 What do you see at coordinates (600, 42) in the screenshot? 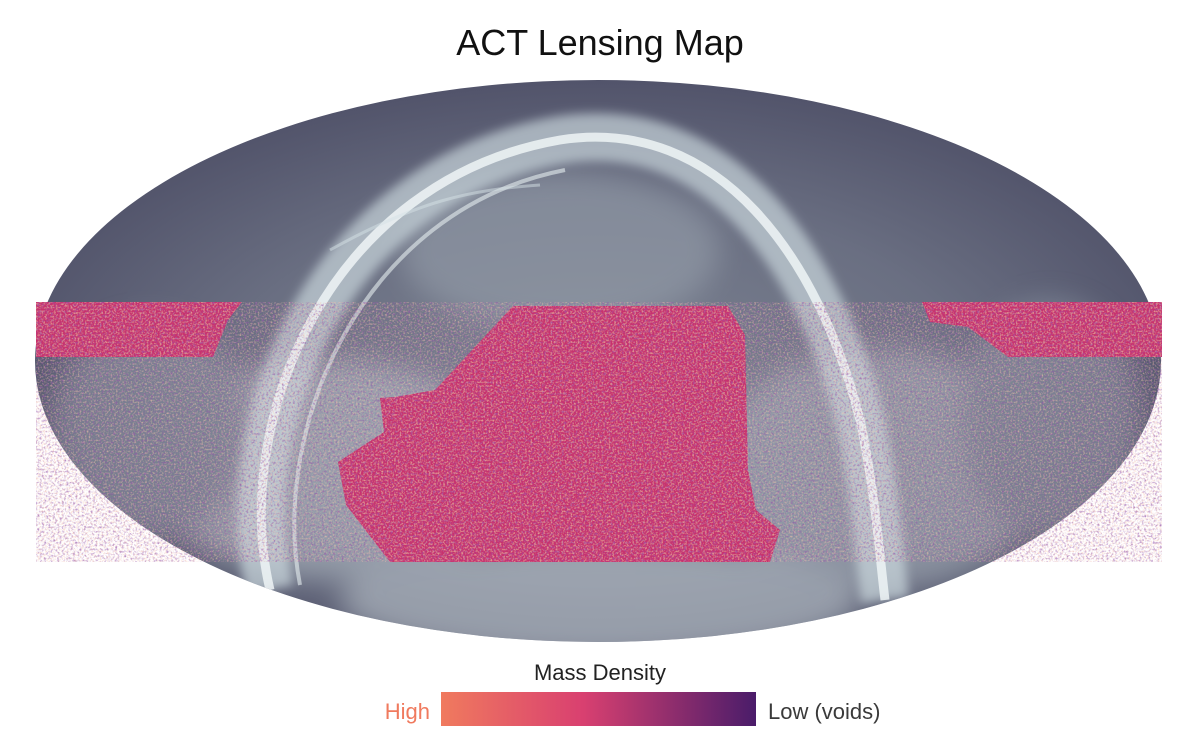
I see `map-title: ACT Lensing Map` at bounding box center [600, 42].